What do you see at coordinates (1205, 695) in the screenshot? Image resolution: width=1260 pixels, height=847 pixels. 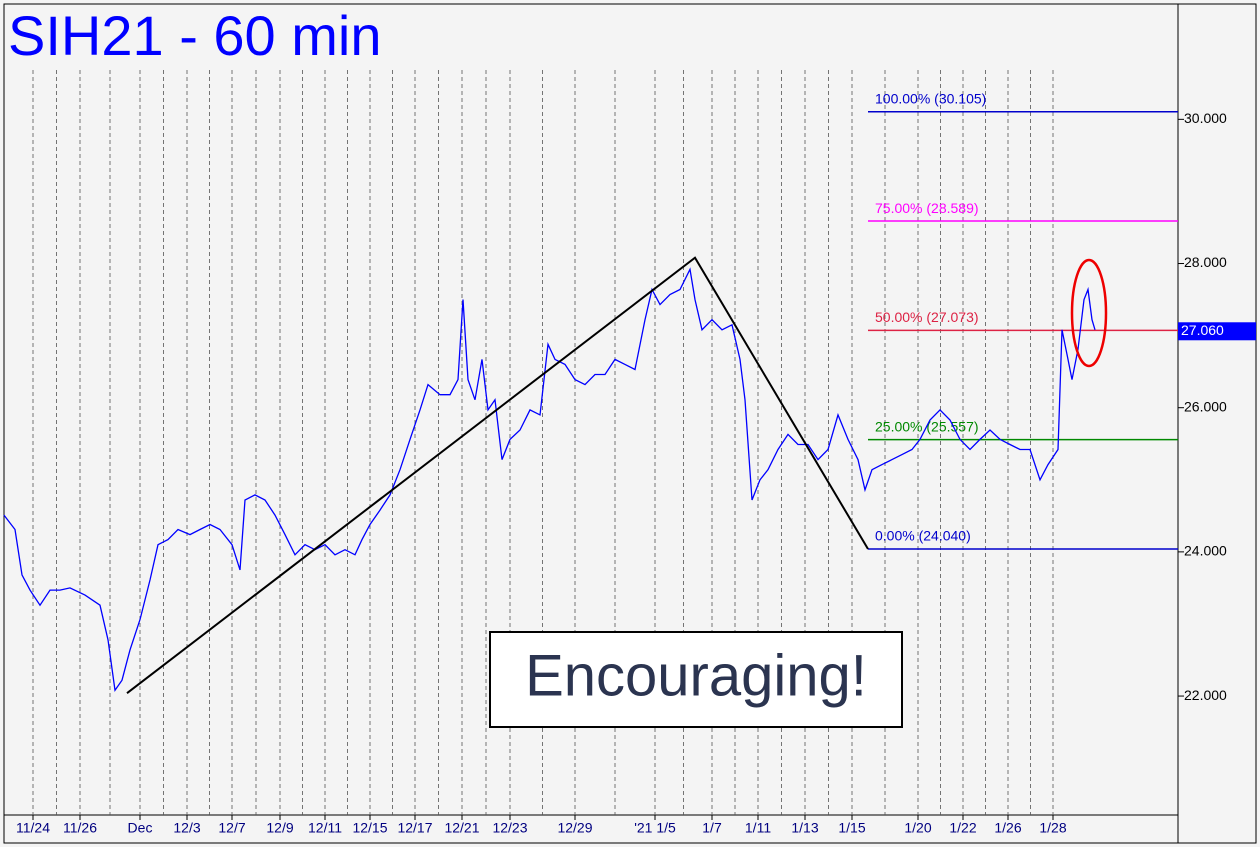 I see `y-tick-label: 22.000` at bounding box center [1205, 695].